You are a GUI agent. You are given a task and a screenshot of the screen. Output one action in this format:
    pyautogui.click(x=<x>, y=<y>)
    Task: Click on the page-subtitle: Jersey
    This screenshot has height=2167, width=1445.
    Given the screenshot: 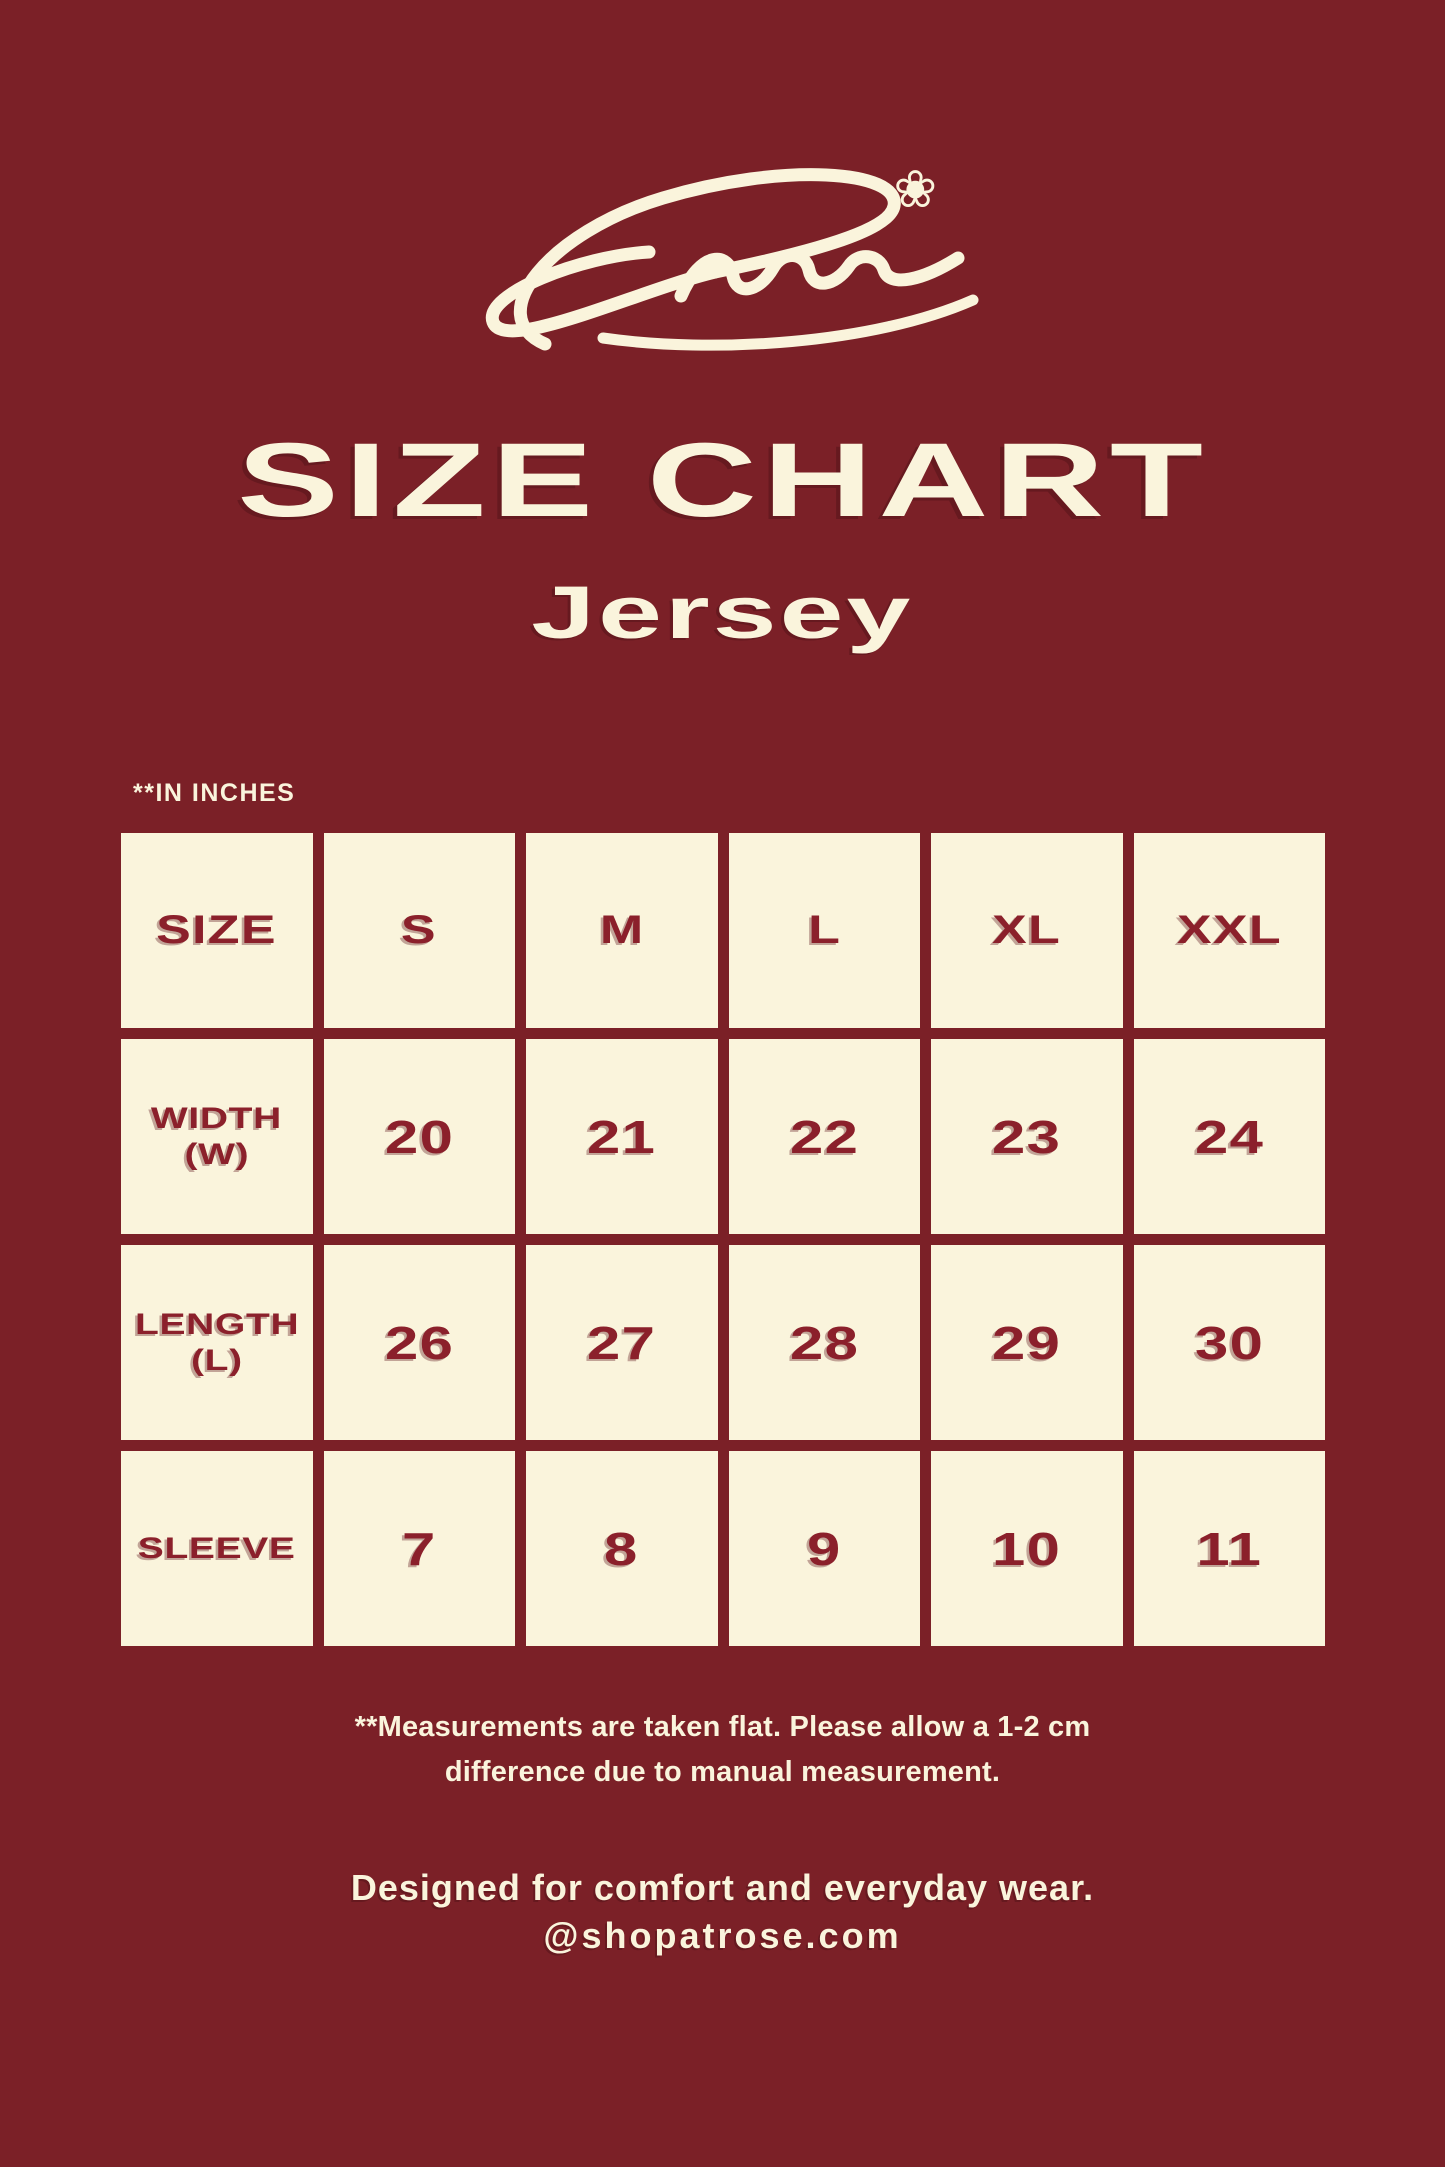 What is the action you would take?
    pyautogui.click(x=722, y=612)
    